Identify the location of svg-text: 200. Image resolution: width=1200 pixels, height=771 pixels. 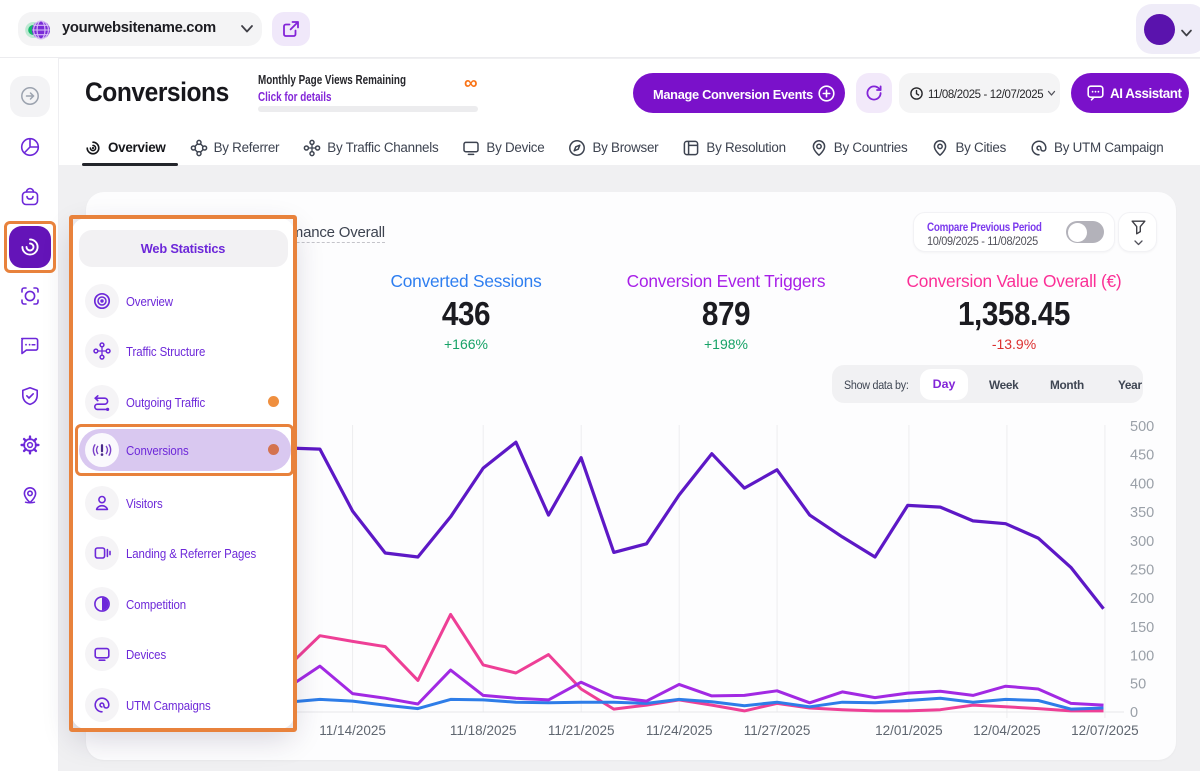
(1142, 599).